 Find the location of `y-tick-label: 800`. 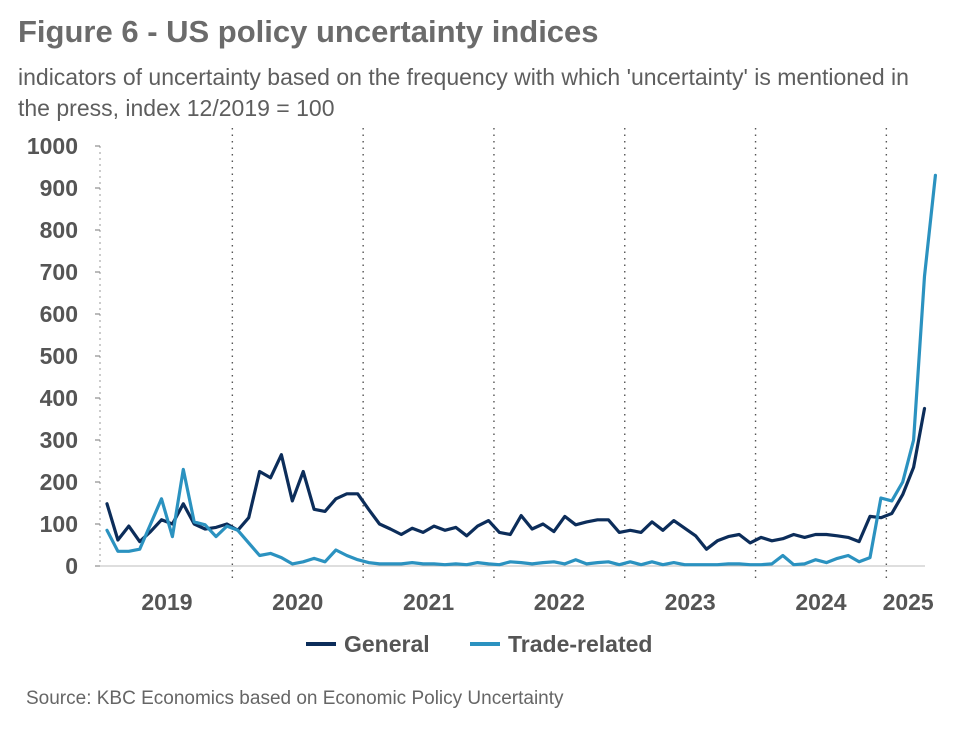

y-tick-label: 800 is located at coordinates (59, 230).